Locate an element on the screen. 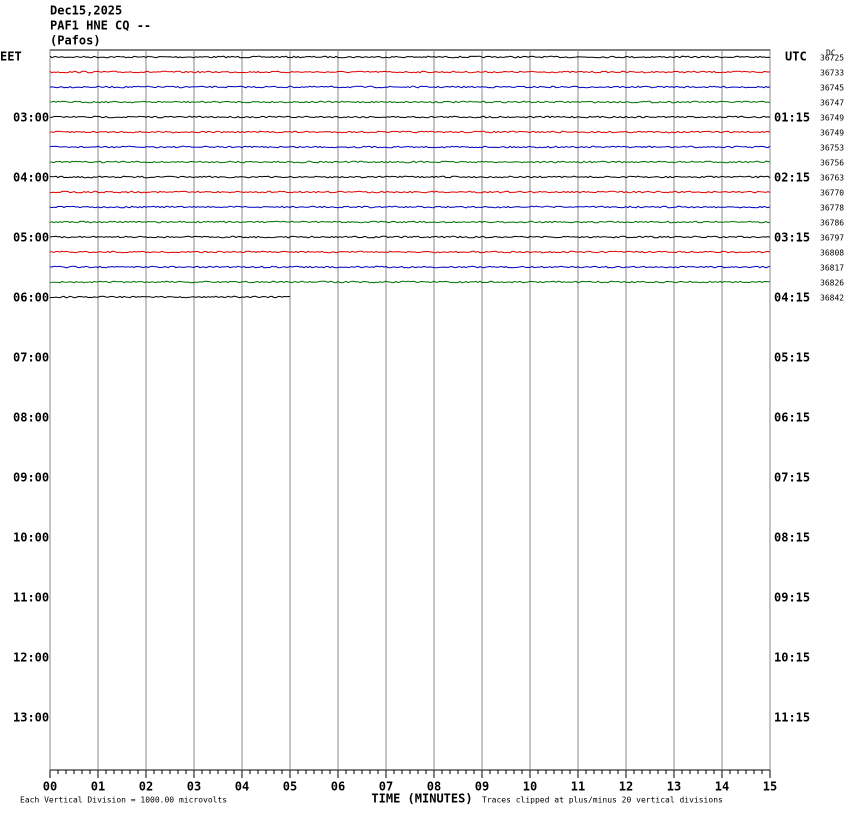 This screenshot has width=850, height=814. right-time-label: 07:15 is located at coordinates (792, 478).